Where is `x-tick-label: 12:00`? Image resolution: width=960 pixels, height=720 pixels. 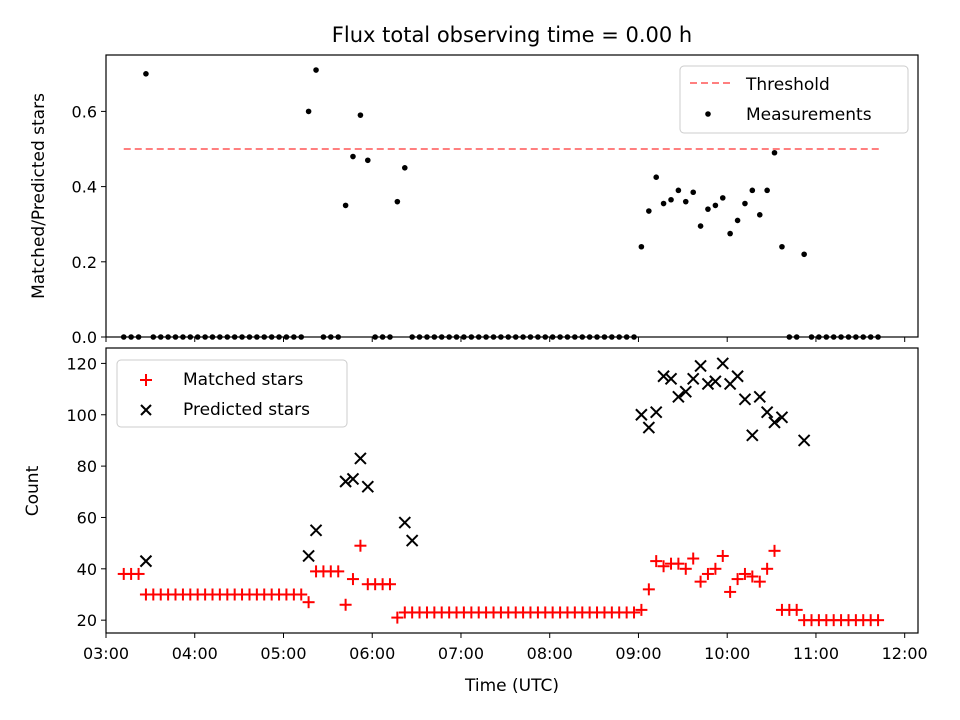
x-tick-label: 12:00 is located at coordinates (905, 653).